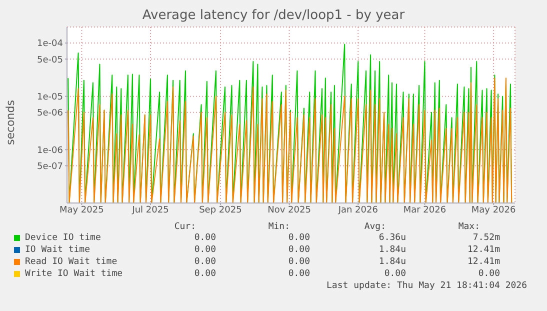  Describe the element at coordinates (289, 210) in the screenshot. I see `x-tick-label: Nov 2025` at that location.